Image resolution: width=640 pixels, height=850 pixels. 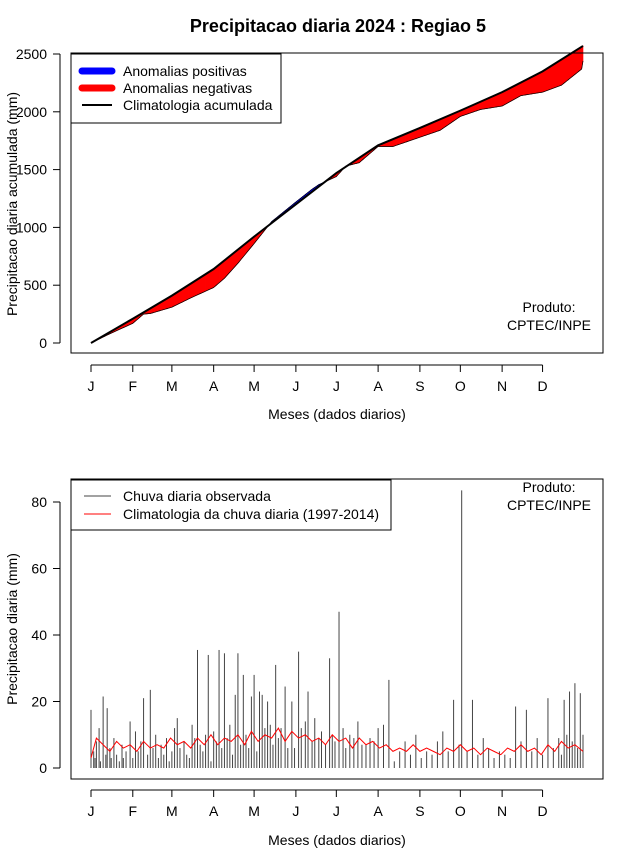 What do you see at coordinates (31, 112) in the screenshot?
I see `y-tick-label: 2000` at bounding box center [31, 112].